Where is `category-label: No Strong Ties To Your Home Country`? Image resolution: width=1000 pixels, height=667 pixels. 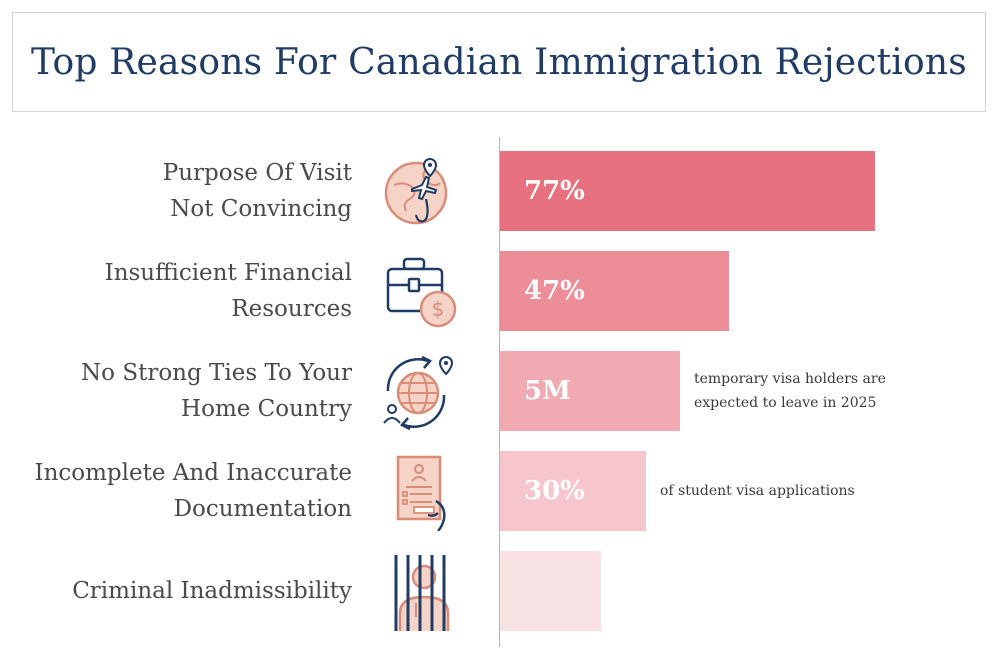
category-label: No Strong Ties To Your Home Country is located at coordinates (176, 391).